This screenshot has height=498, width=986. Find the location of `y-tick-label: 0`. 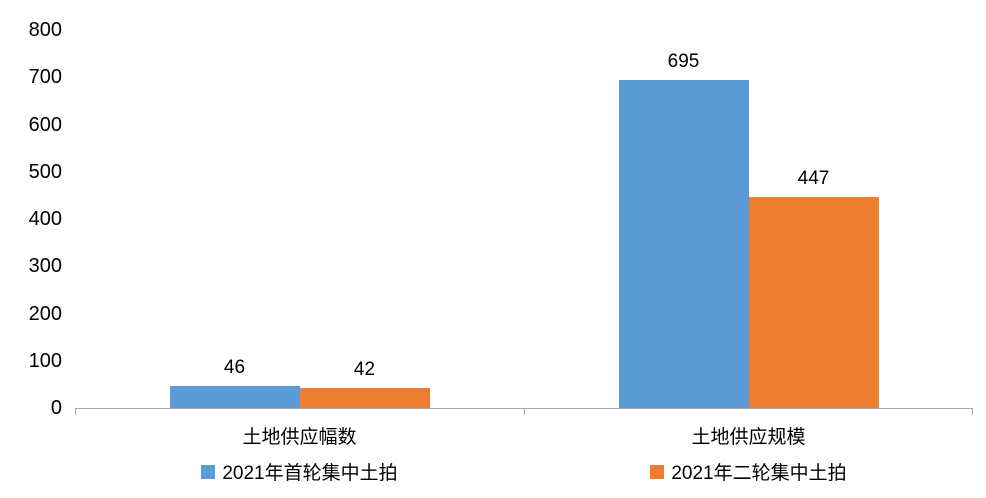

y-tick-label: 0 is located at coordinates (56, 408).